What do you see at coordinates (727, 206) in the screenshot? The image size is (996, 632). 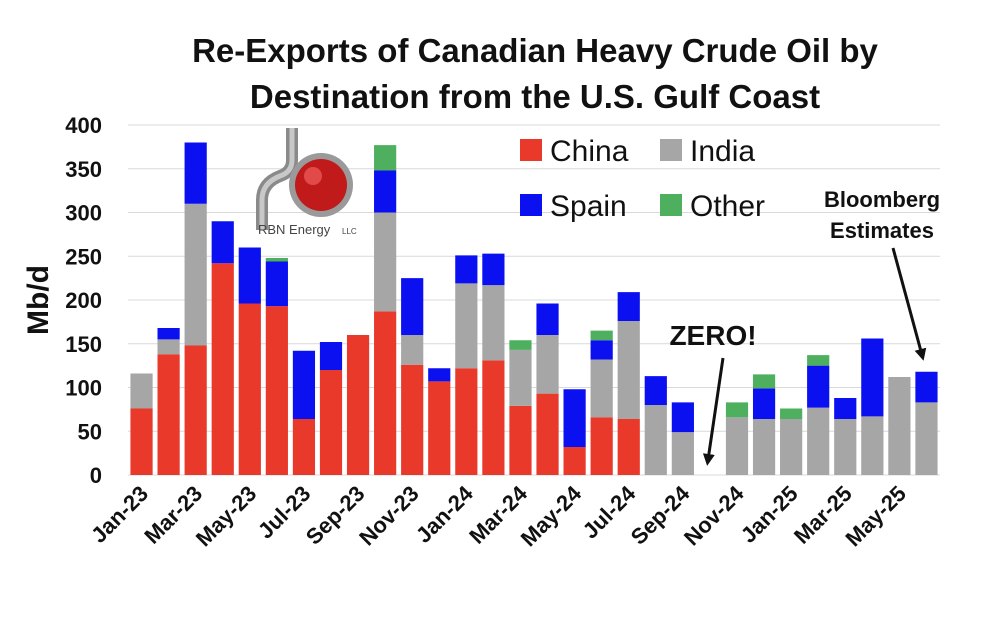 I see `legend-label-other: Other` at bounding box center [727, 206].